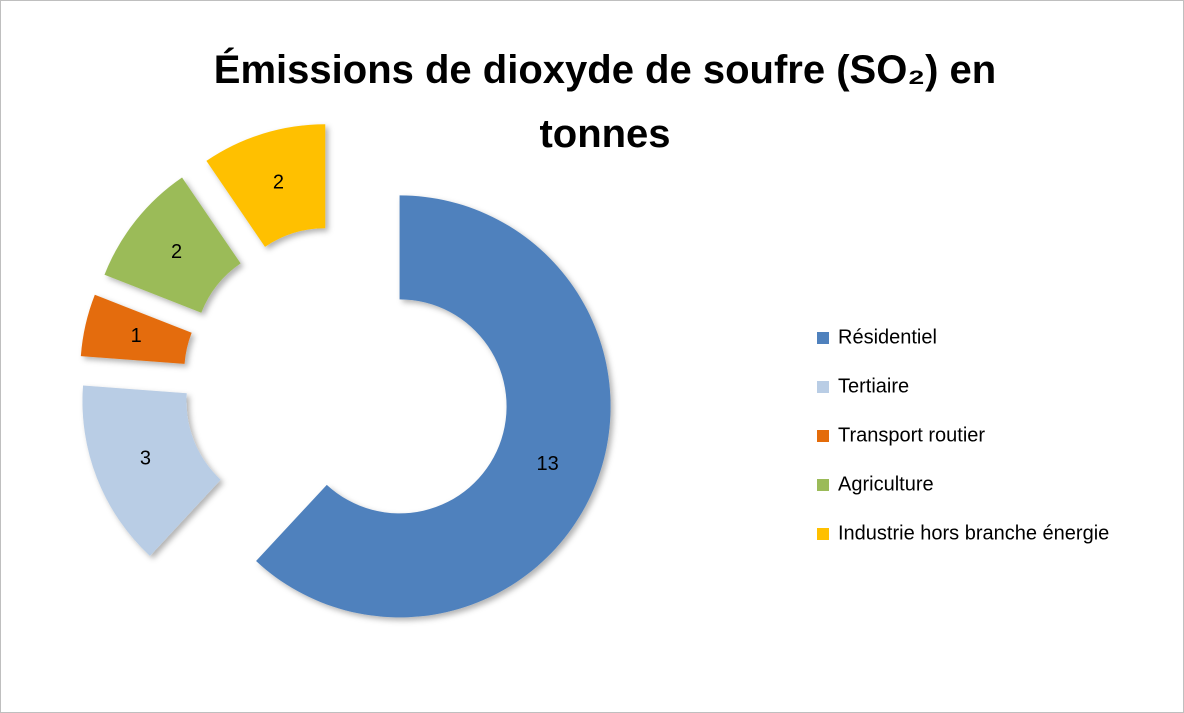  What do you see at coordinates (145, 459) in the screenshot?
I see `data-label: 3` at bounding box center [145, 459].